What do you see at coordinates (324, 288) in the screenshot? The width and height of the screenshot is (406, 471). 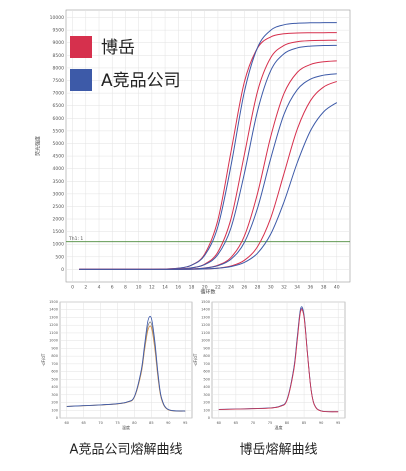 I see `x-tick-label: 38` at bounding box center [324, 288].